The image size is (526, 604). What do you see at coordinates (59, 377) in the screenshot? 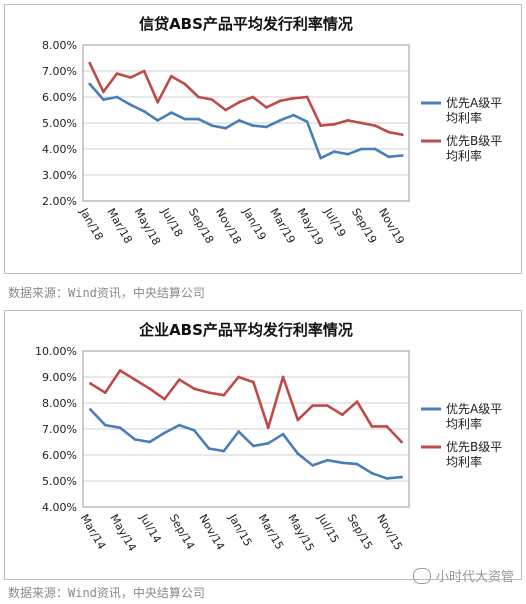
I see `y-tick-label: 9.00%` at bounding box center [59, 377].